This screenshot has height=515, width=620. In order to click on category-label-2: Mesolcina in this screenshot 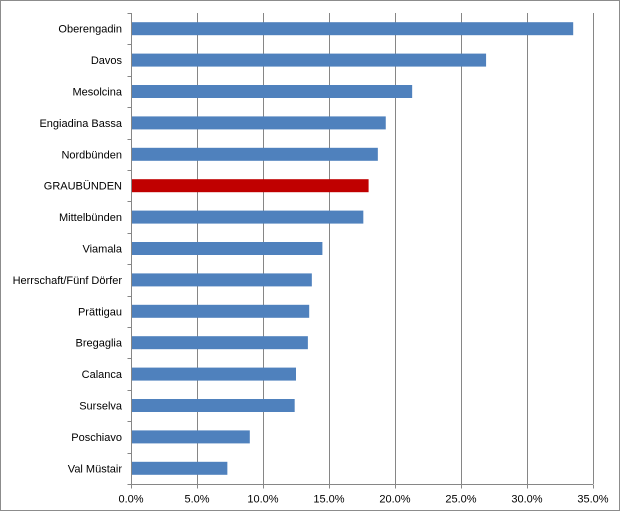, I will do `click(97, 93)`.